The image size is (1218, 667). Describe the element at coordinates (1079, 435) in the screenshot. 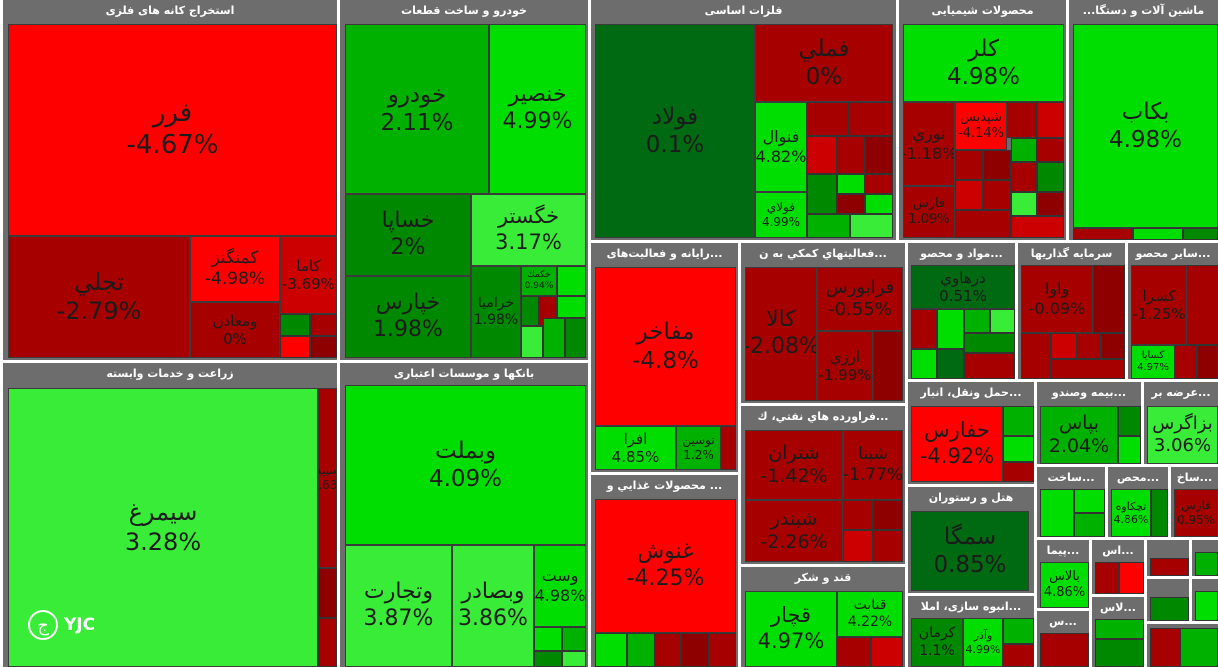

I see `tile-bpas: بپاس 2.04%` at that location.